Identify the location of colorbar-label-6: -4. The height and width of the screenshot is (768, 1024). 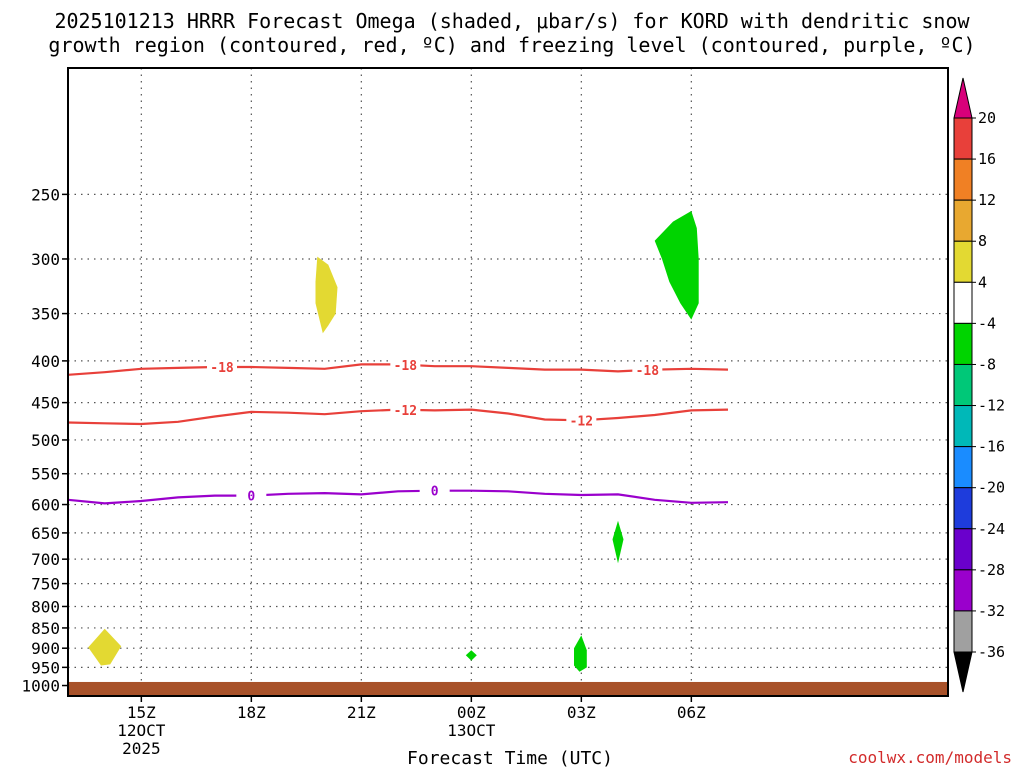
(987, 323).